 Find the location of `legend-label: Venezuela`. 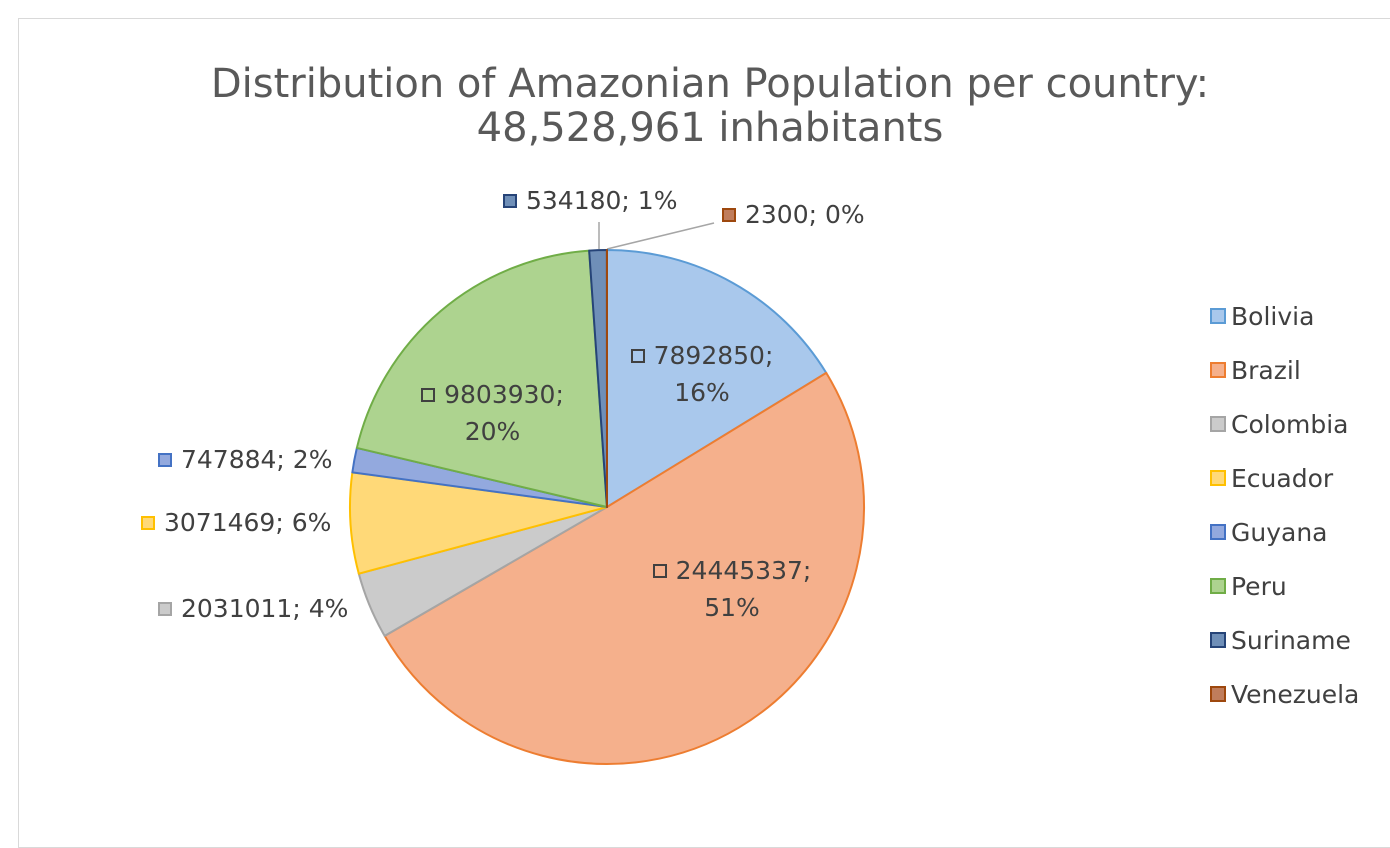

legend-label: Venezuela is located at coordinates (1295, 694).